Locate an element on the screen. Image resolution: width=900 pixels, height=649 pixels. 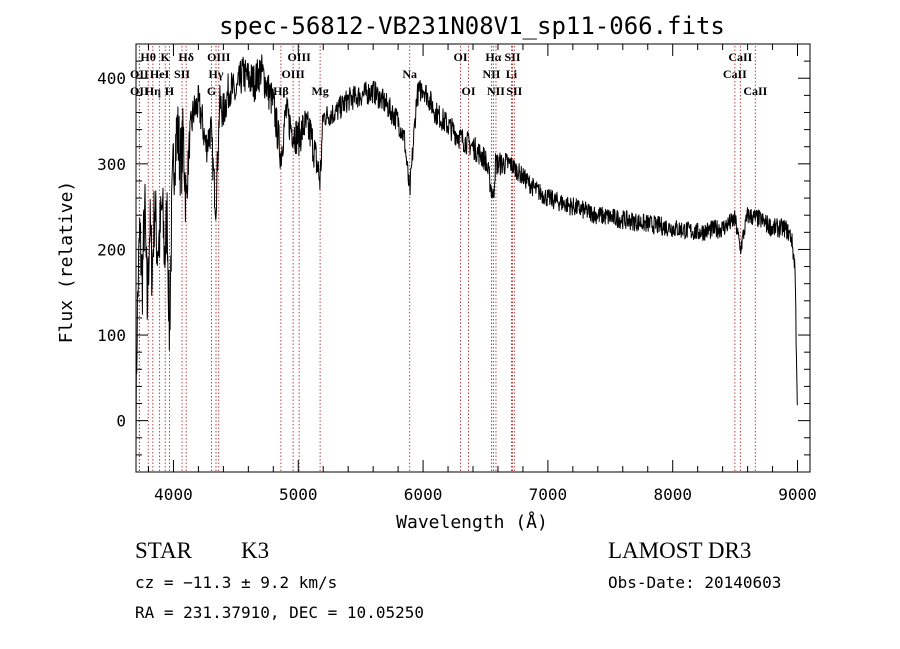
x-tick-label: 5000 is located at coordinates (298, 494).